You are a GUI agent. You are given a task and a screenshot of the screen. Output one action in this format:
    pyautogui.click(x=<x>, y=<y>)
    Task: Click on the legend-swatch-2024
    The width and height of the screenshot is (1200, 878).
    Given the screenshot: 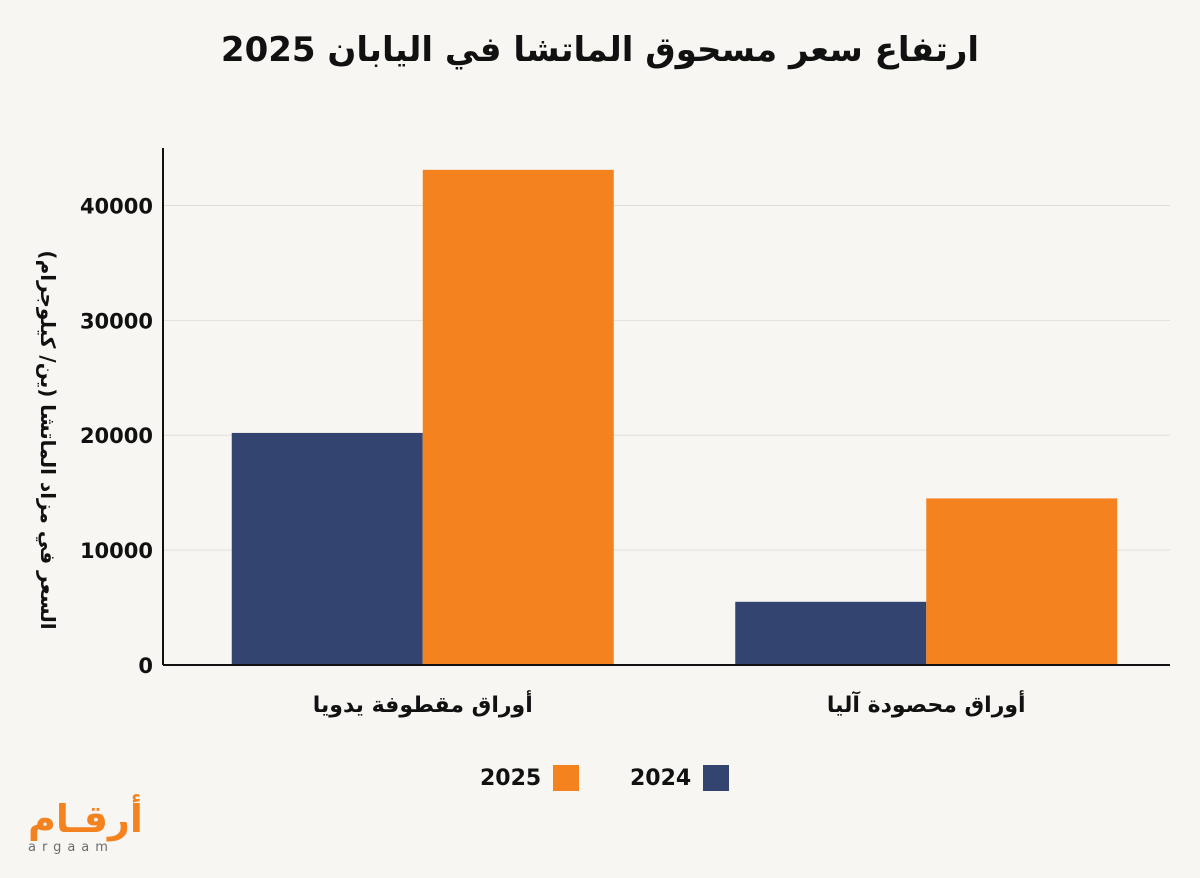 What is the action you would take?
    pyautogui.click(x=716, y=778)
    